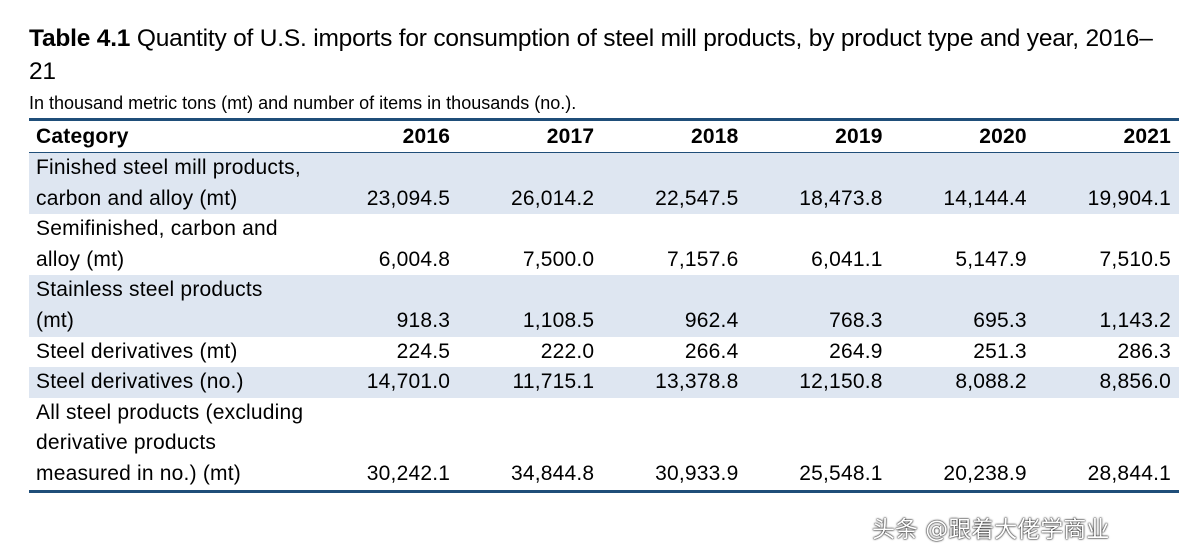 Image resolution: width=1200 pixels, height=560 pixels. Describe the element at coordinates (1135, 259) in the screenshot. I see `cell-value: 7,510.5` at that location.